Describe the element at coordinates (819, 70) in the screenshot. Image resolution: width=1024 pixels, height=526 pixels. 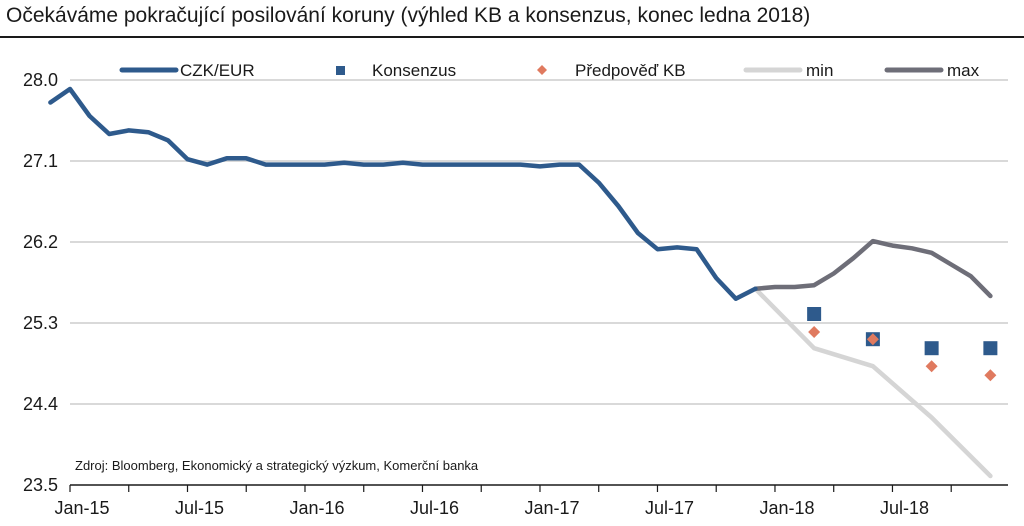
I see `legend-label-min: min` at that location.